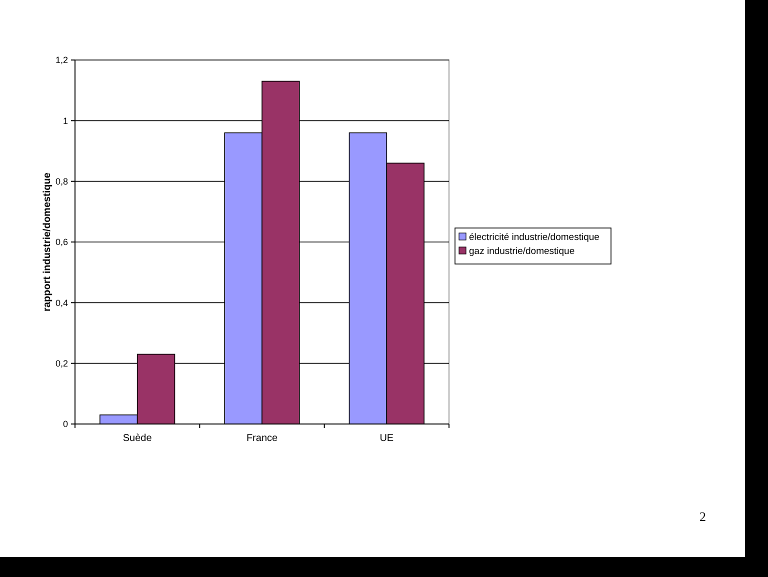 The image size is (768, 577). What do you see at coordinates (65, 424) in the screenshot?
I see `y-tick-label: 0` at bounding box center [65, 424].